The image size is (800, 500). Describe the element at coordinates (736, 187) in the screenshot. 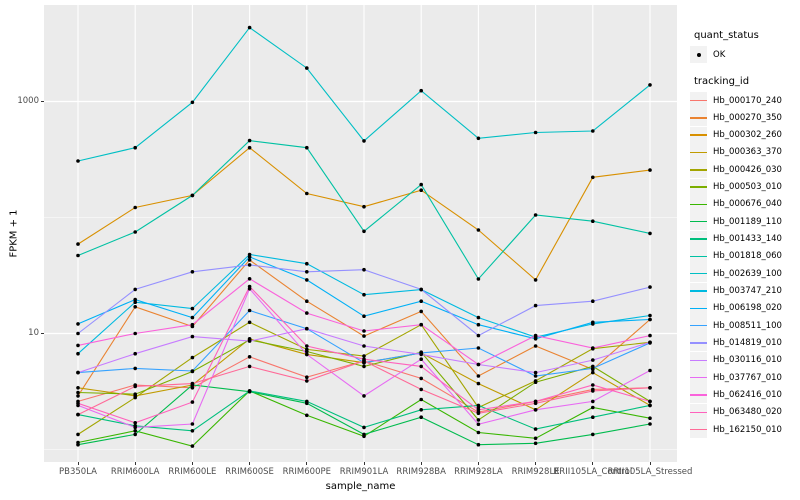

I see `legend-item-Hb_000503_010: Hb_000503_010` at that location.